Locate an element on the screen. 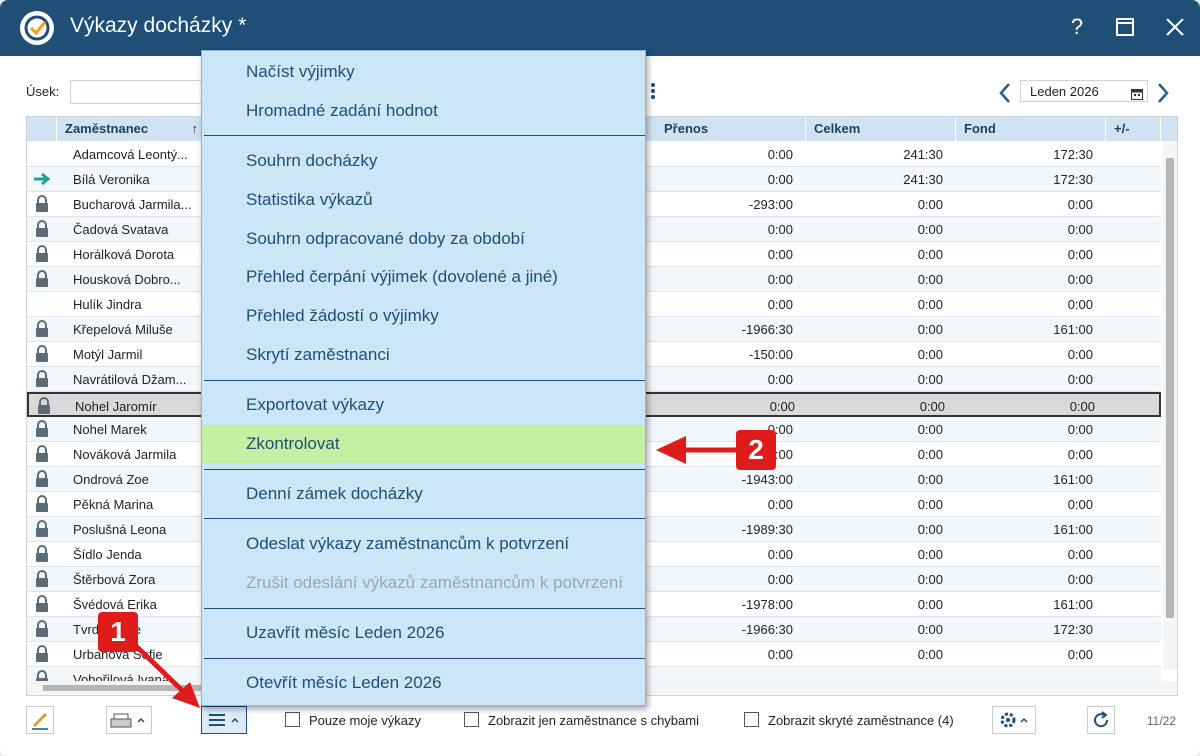 The width and height of the screenshot is (1200, 756). employee-name: Motýl Jarmil is located at coordinates (108, 354).